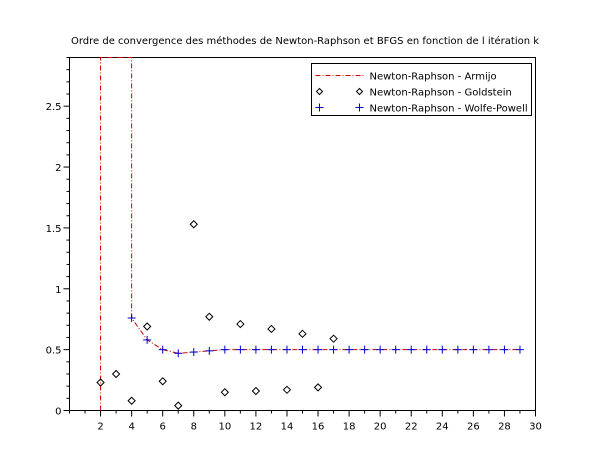  I want to click on x-tick-label: 30, so click(535, 427).